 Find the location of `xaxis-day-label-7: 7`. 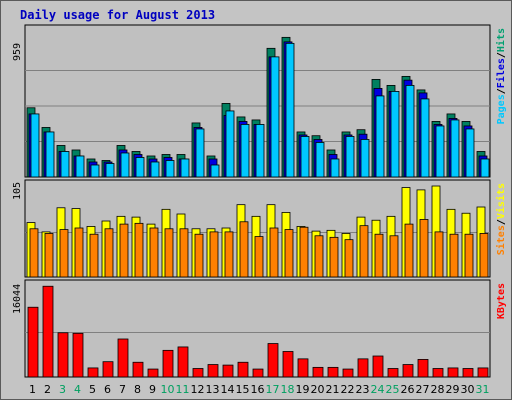

xaxis-day-label-7: 7 is located at coordinates (122, 389).